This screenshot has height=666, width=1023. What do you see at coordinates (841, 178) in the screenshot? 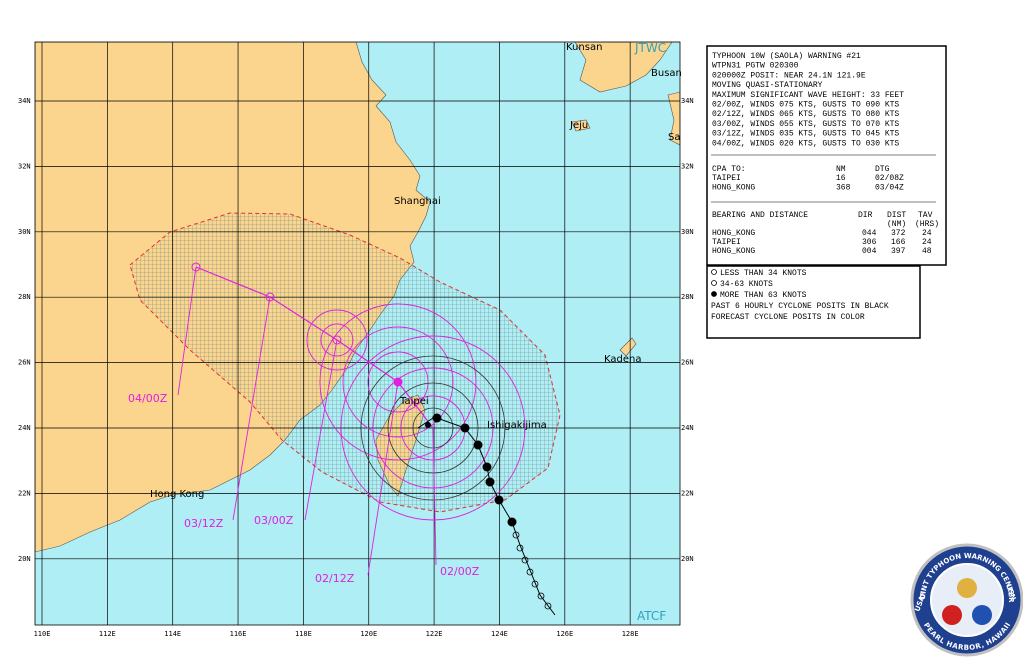
I see `cpa-cell: 16` at bounding box center [841, 178].